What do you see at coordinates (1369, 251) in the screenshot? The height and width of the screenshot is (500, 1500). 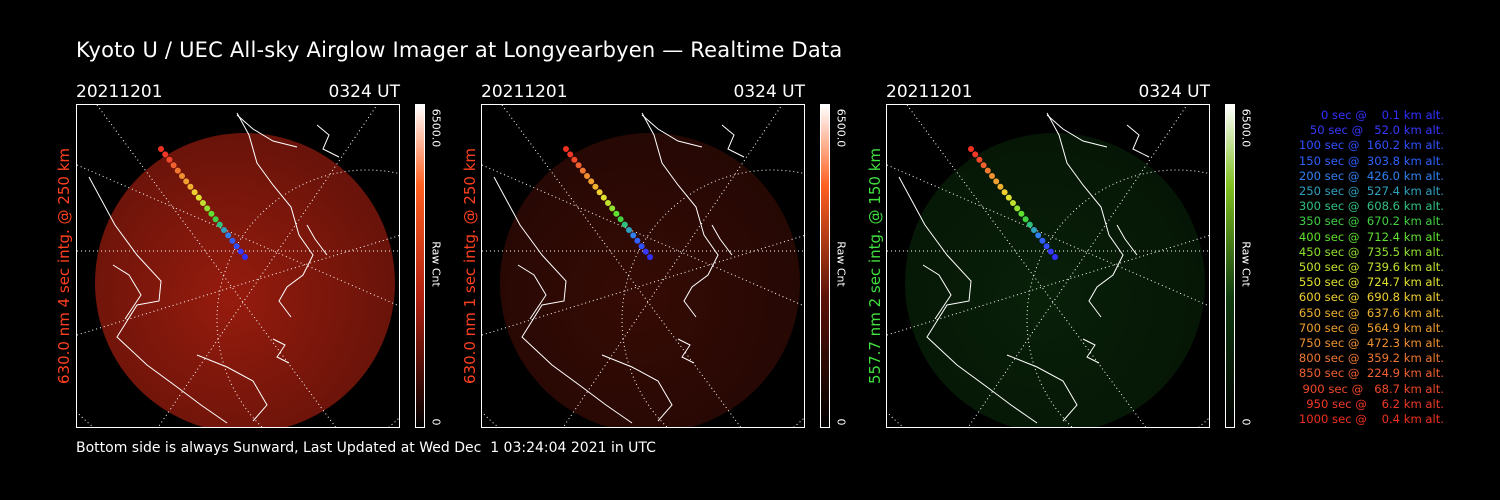 I see `legend-row: 450 sec @ 735.5 km alt.` at bounding box center [1369, 251].